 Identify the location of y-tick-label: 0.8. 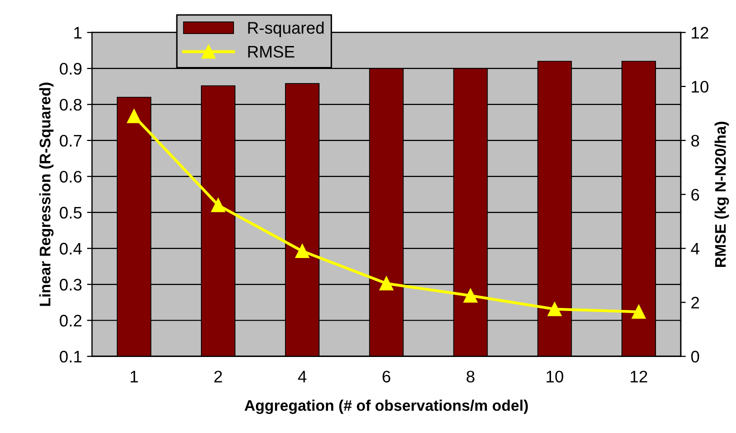
(71, 104).